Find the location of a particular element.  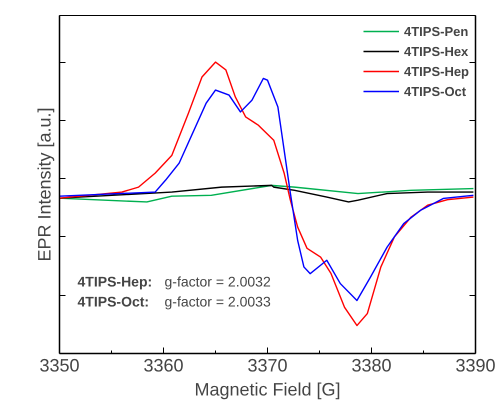

legend-label: 4TIPS-Hex is located at coordinates (436, 51).